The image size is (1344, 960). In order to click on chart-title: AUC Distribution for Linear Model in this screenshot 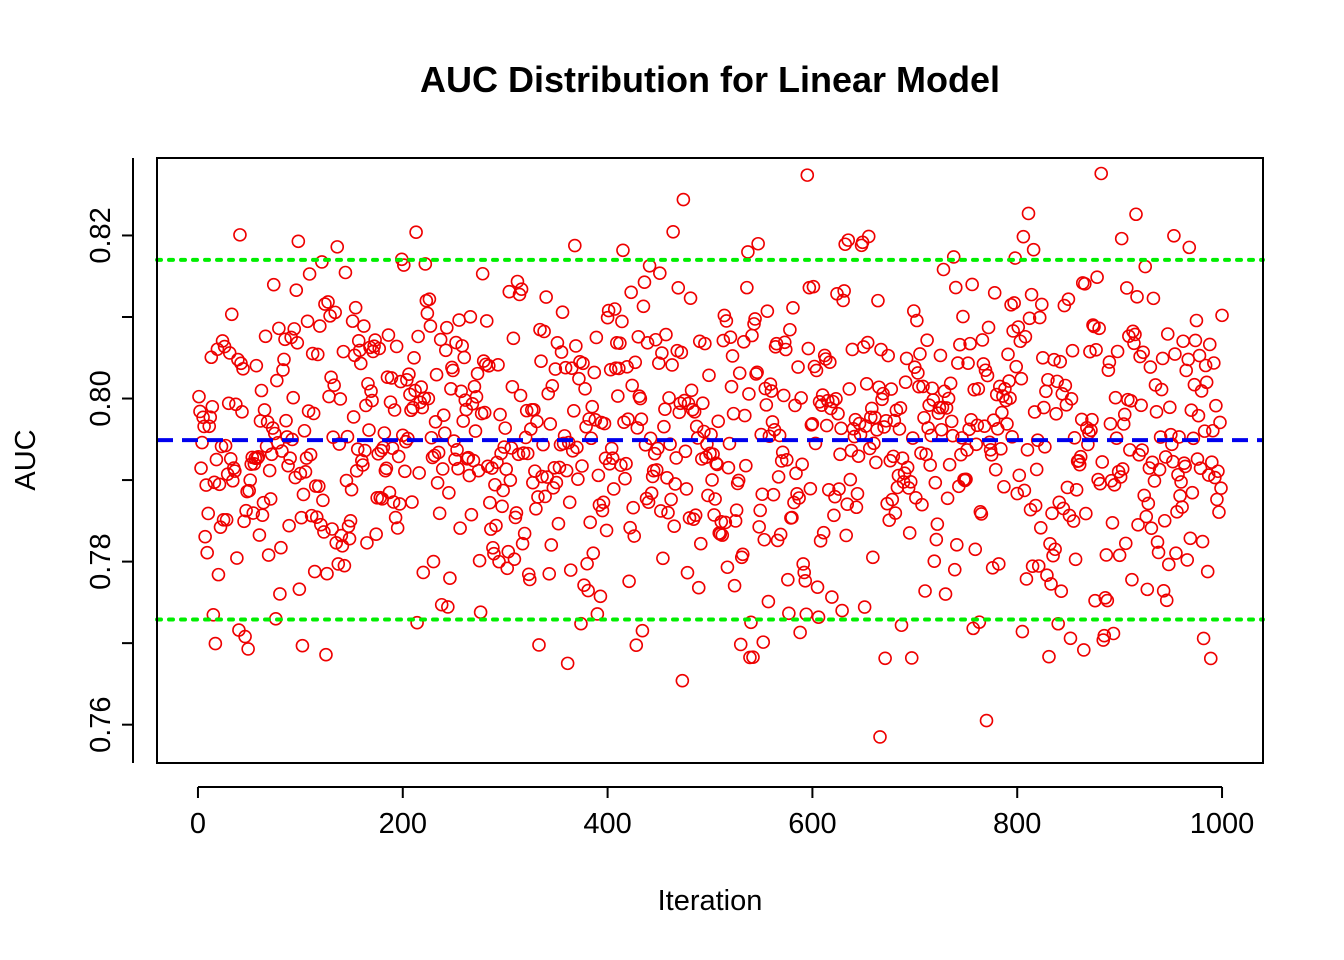, I will do `click(710, 79)`.